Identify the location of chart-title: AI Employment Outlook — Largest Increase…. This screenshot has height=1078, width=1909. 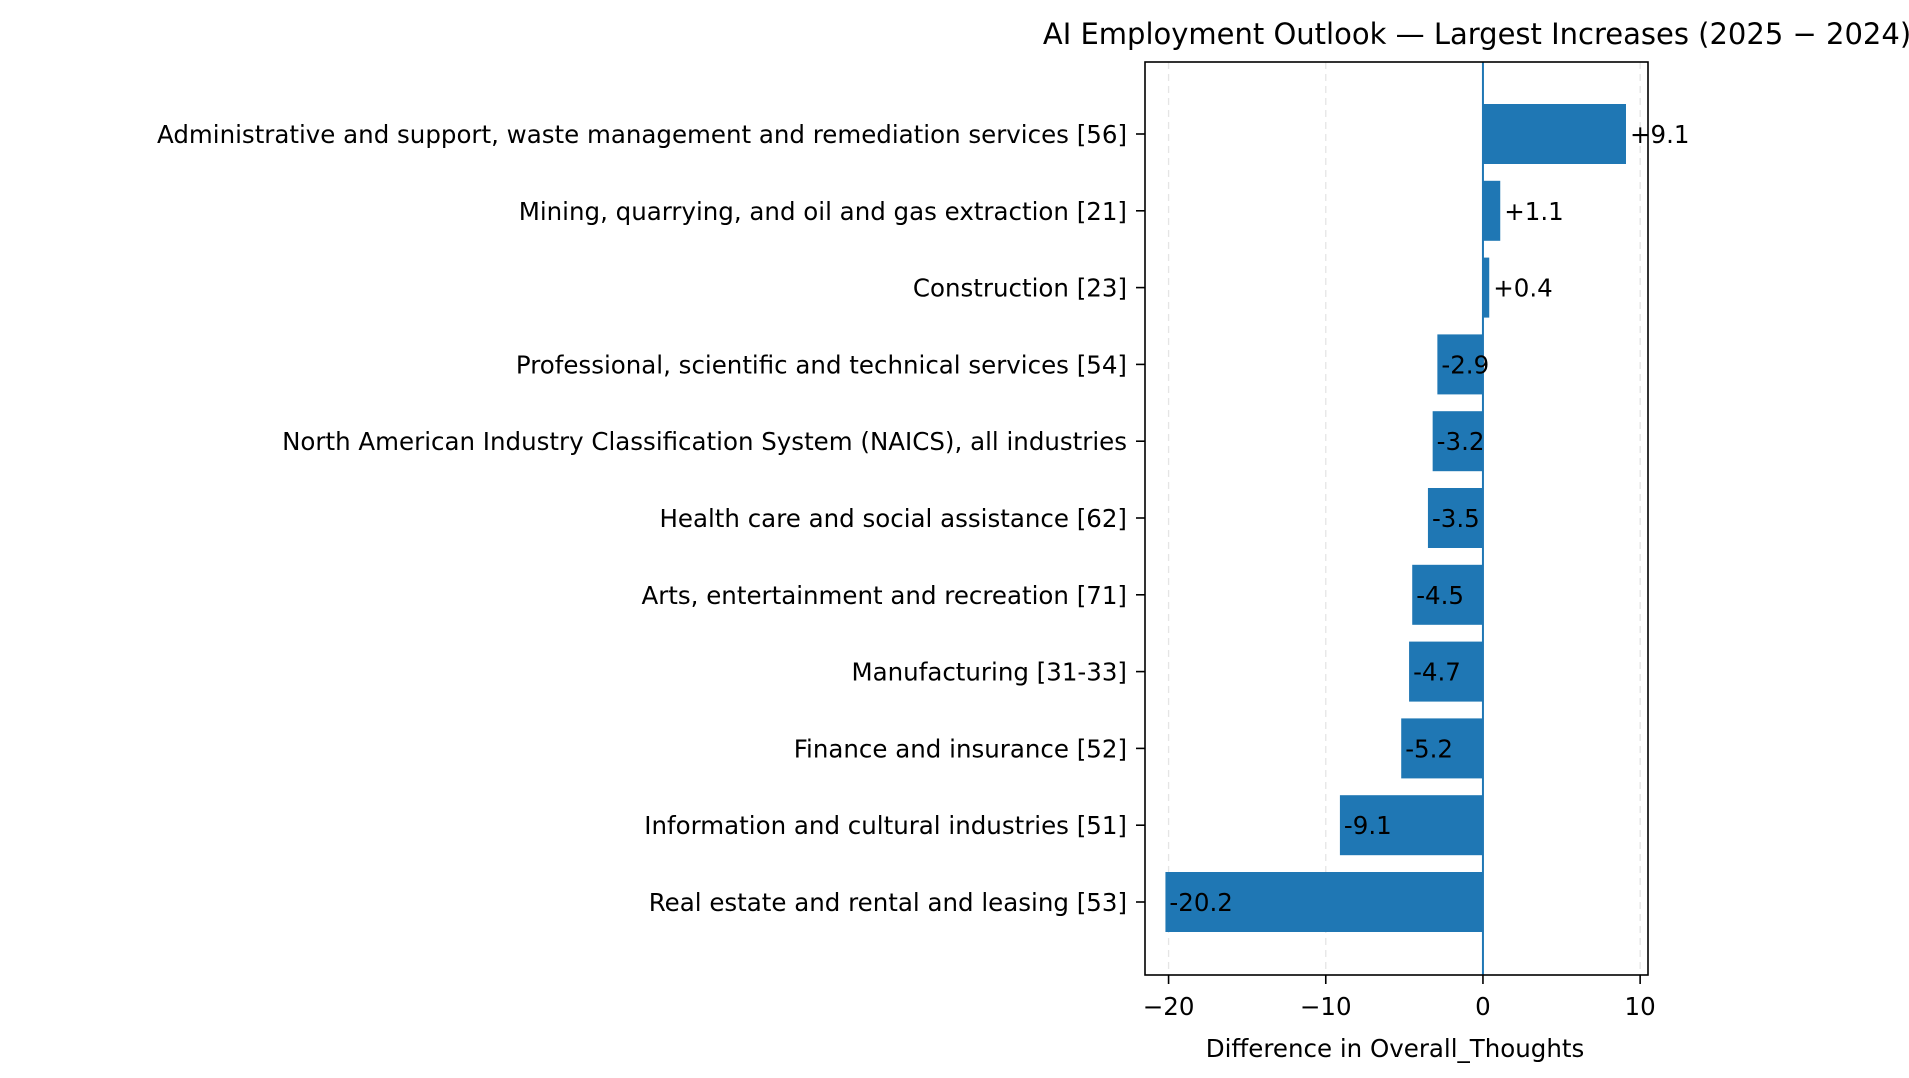
(1476, 34).